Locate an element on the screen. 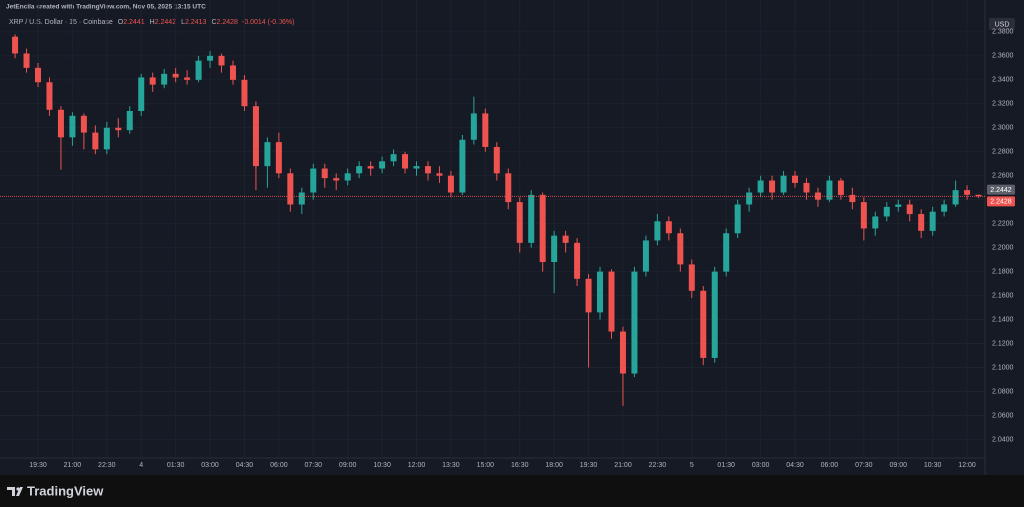 This screenshot has height=507, width=1024. legend-key: L is located at coordinates (183, 22).